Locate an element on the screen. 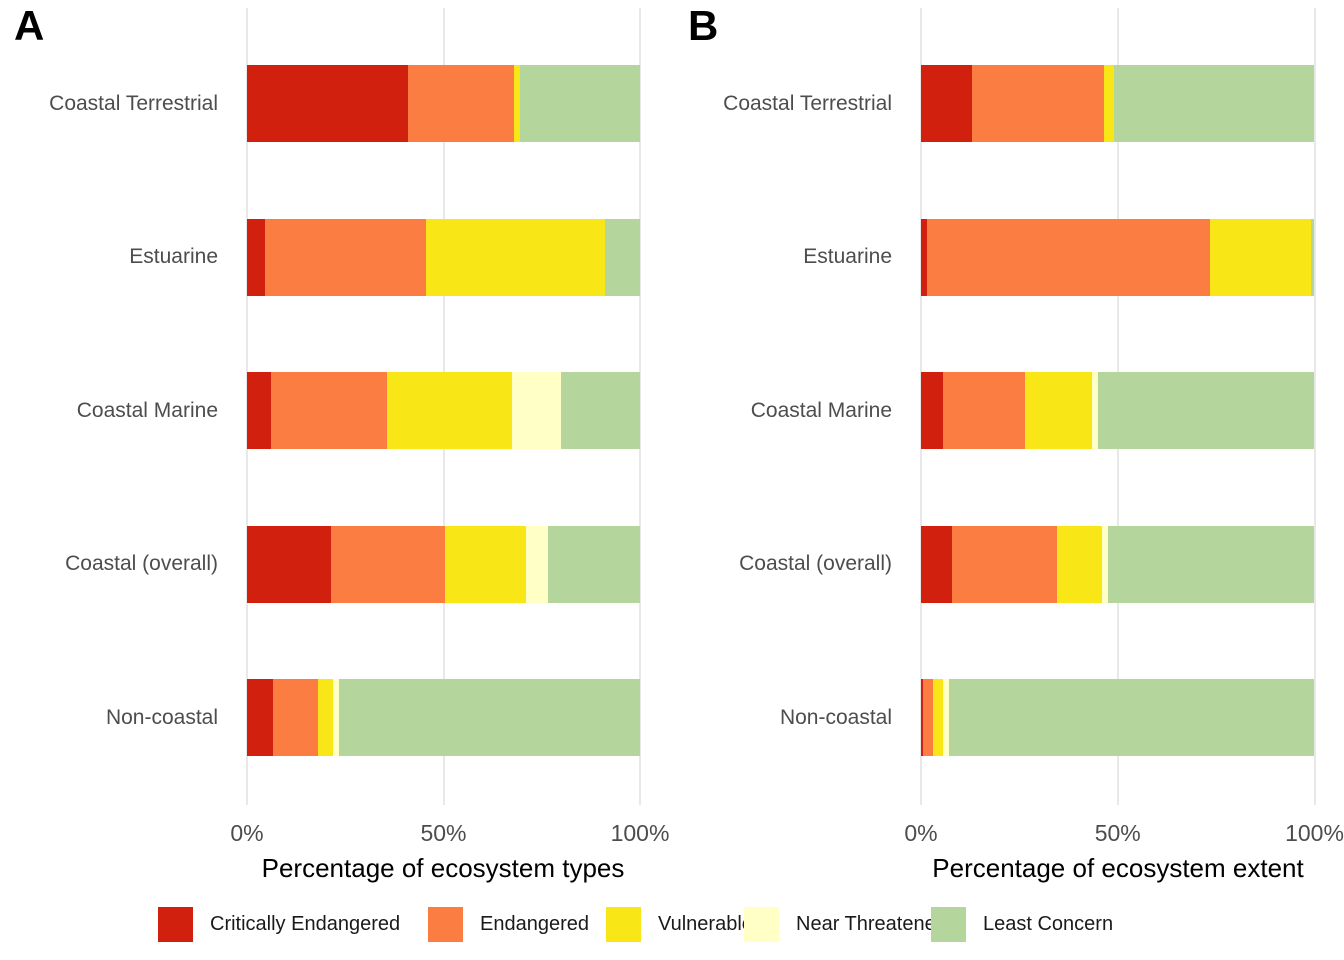  legend-item: Near Threatened is located at coordinates (845, 924).